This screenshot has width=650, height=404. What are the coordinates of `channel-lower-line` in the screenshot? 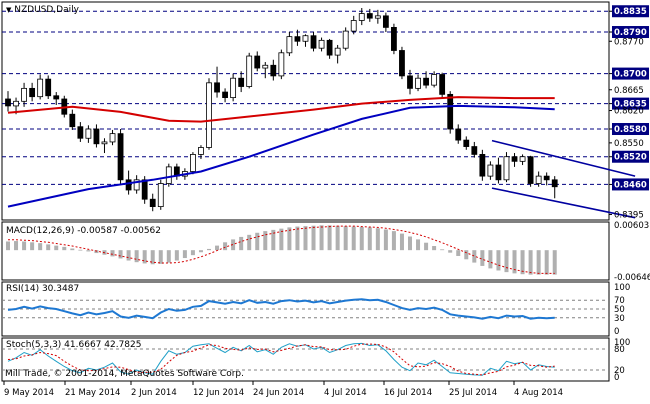 It's located at (563, 203).